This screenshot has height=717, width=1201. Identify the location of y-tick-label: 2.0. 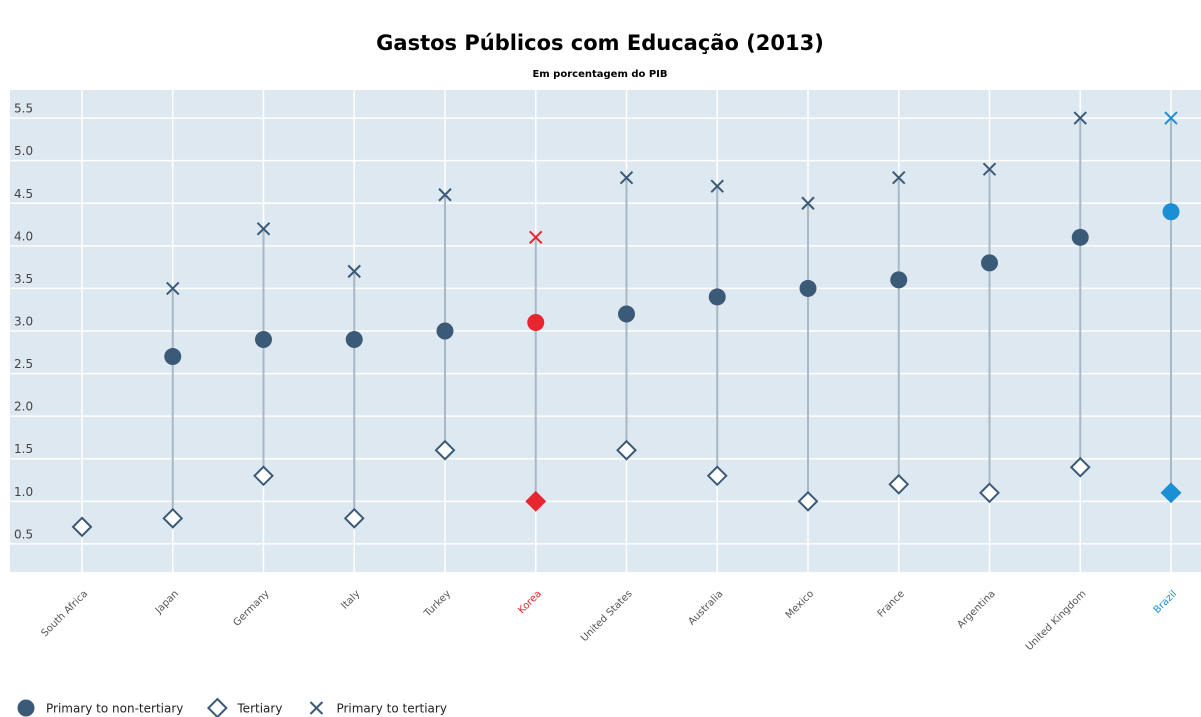
(23, 407).